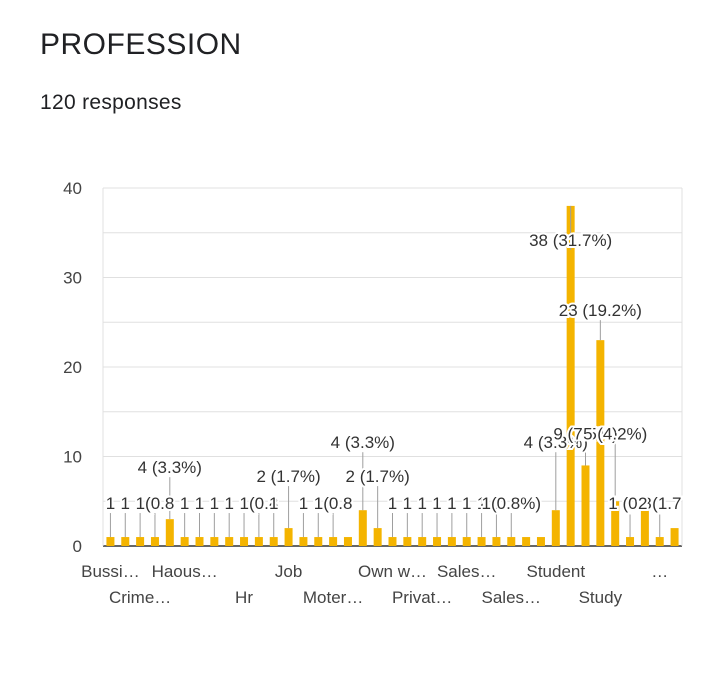 The height and width of the screenshot is (682, 702). Describe the element at coordinates (288, 571) in the screenshot. I see `x-tick-label: Job` at that location.